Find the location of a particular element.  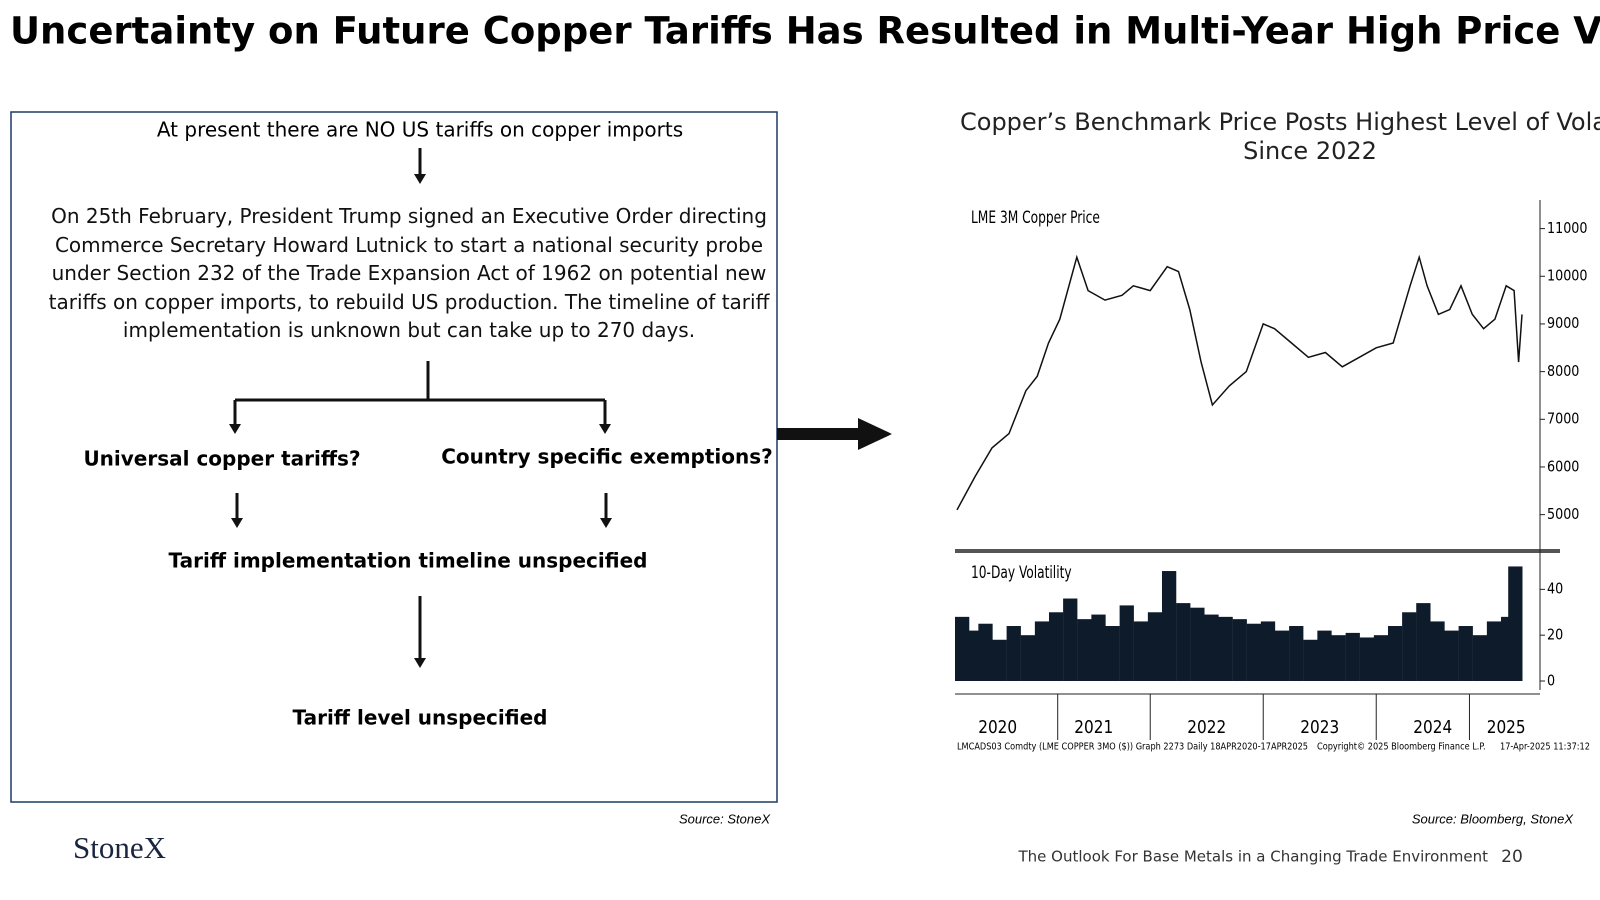

x-tick-label: 2021 is located at coordinates (1093, 727).